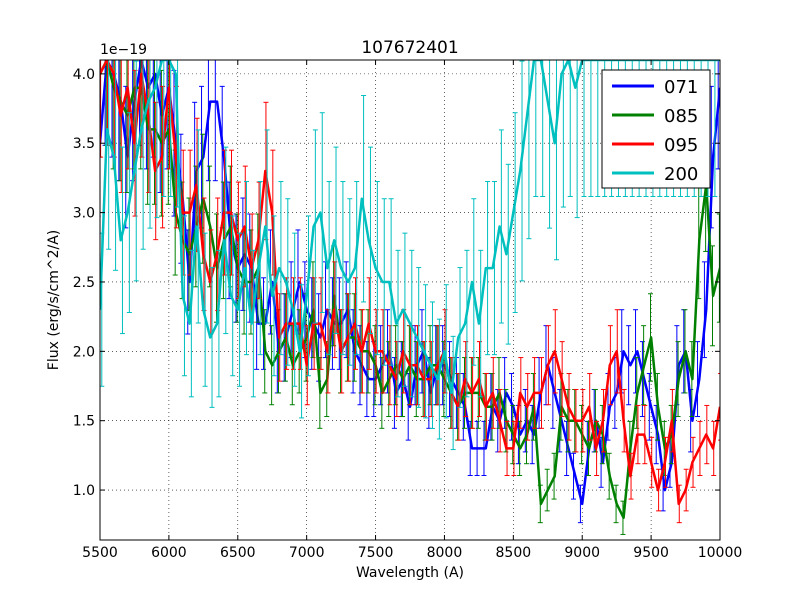 The width and height of the screenshot is (800, 600). I want to click on y-tick-label: 1.5, so click(84, 422).